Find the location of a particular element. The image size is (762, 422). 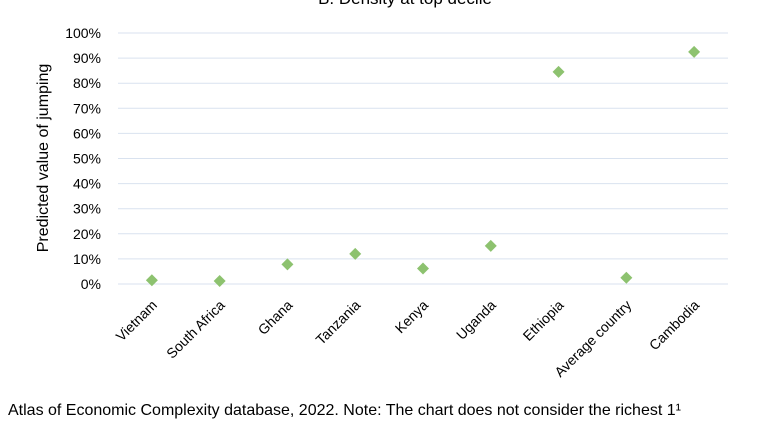

x-tick-label: Uganda is located at coordinates (476, 320).